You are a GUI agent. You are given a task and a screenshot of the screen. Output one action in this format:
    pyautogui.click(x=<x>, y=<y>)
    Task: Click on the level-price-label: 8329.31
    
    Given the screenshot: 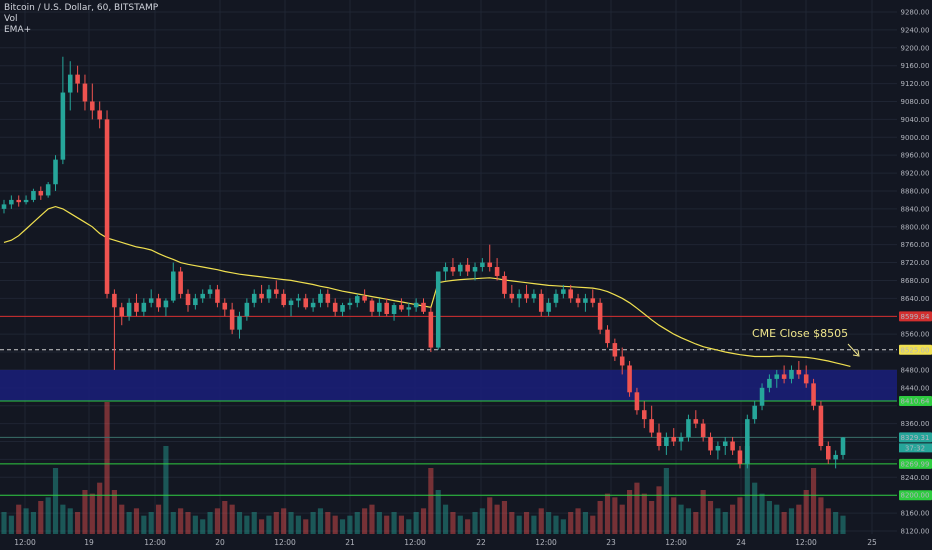 What is the action you would take?
    pyautogui.click(x=915, y=438)
    